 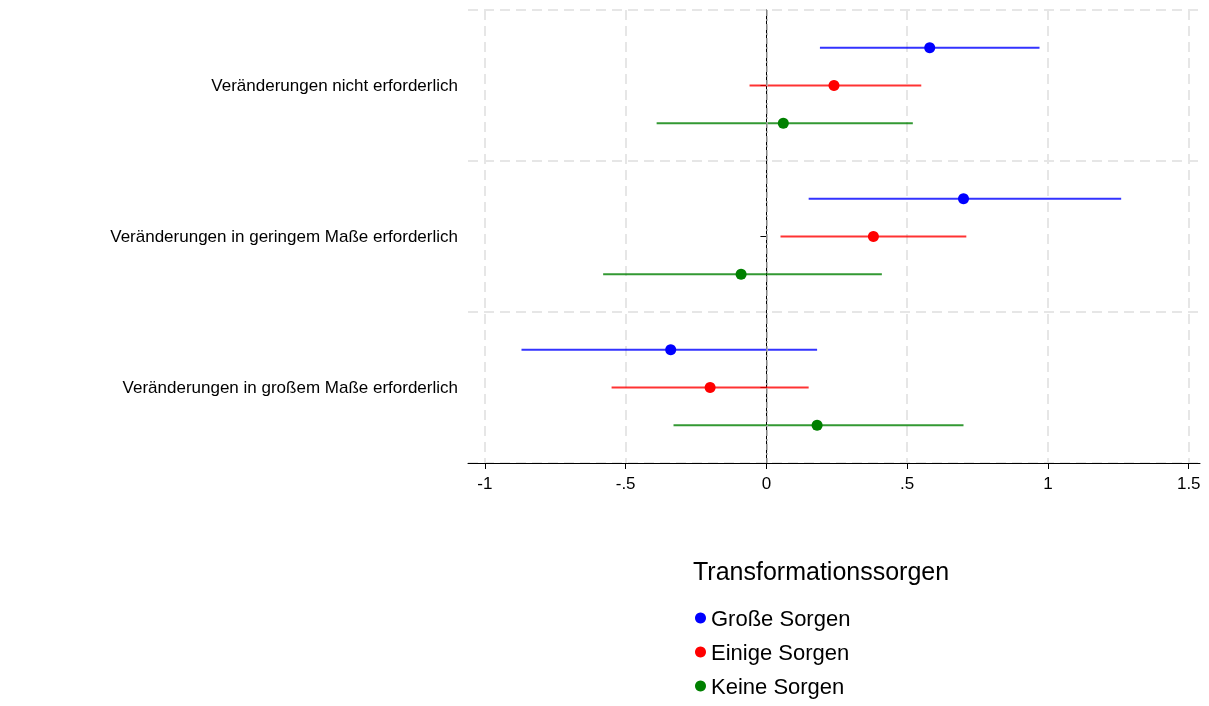 I want to click on legend-label: Große Sorgen, so click(x=781, y=618).